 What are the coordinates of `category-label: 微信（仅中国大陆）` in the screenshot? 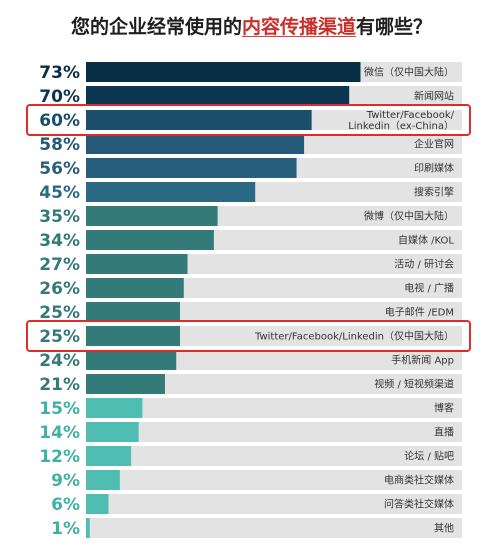 It's located at (409, 72).